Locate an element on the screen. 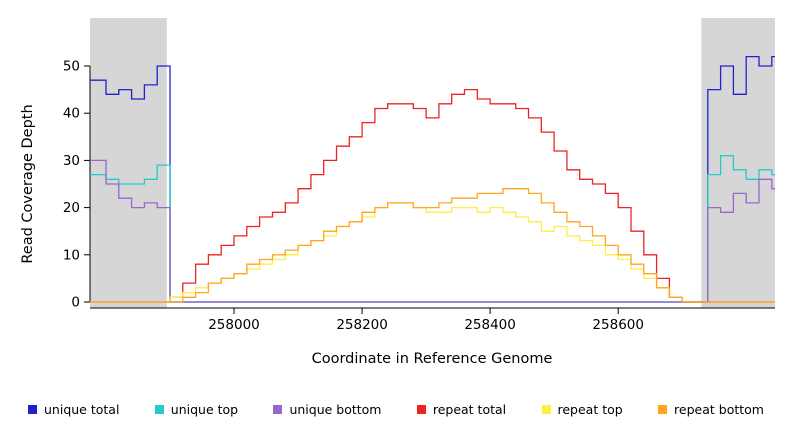 The width and height of the screenshot is (792, 432). x-axis-label: Coordinate in Reference Genome is located at coordinates (432, 359).